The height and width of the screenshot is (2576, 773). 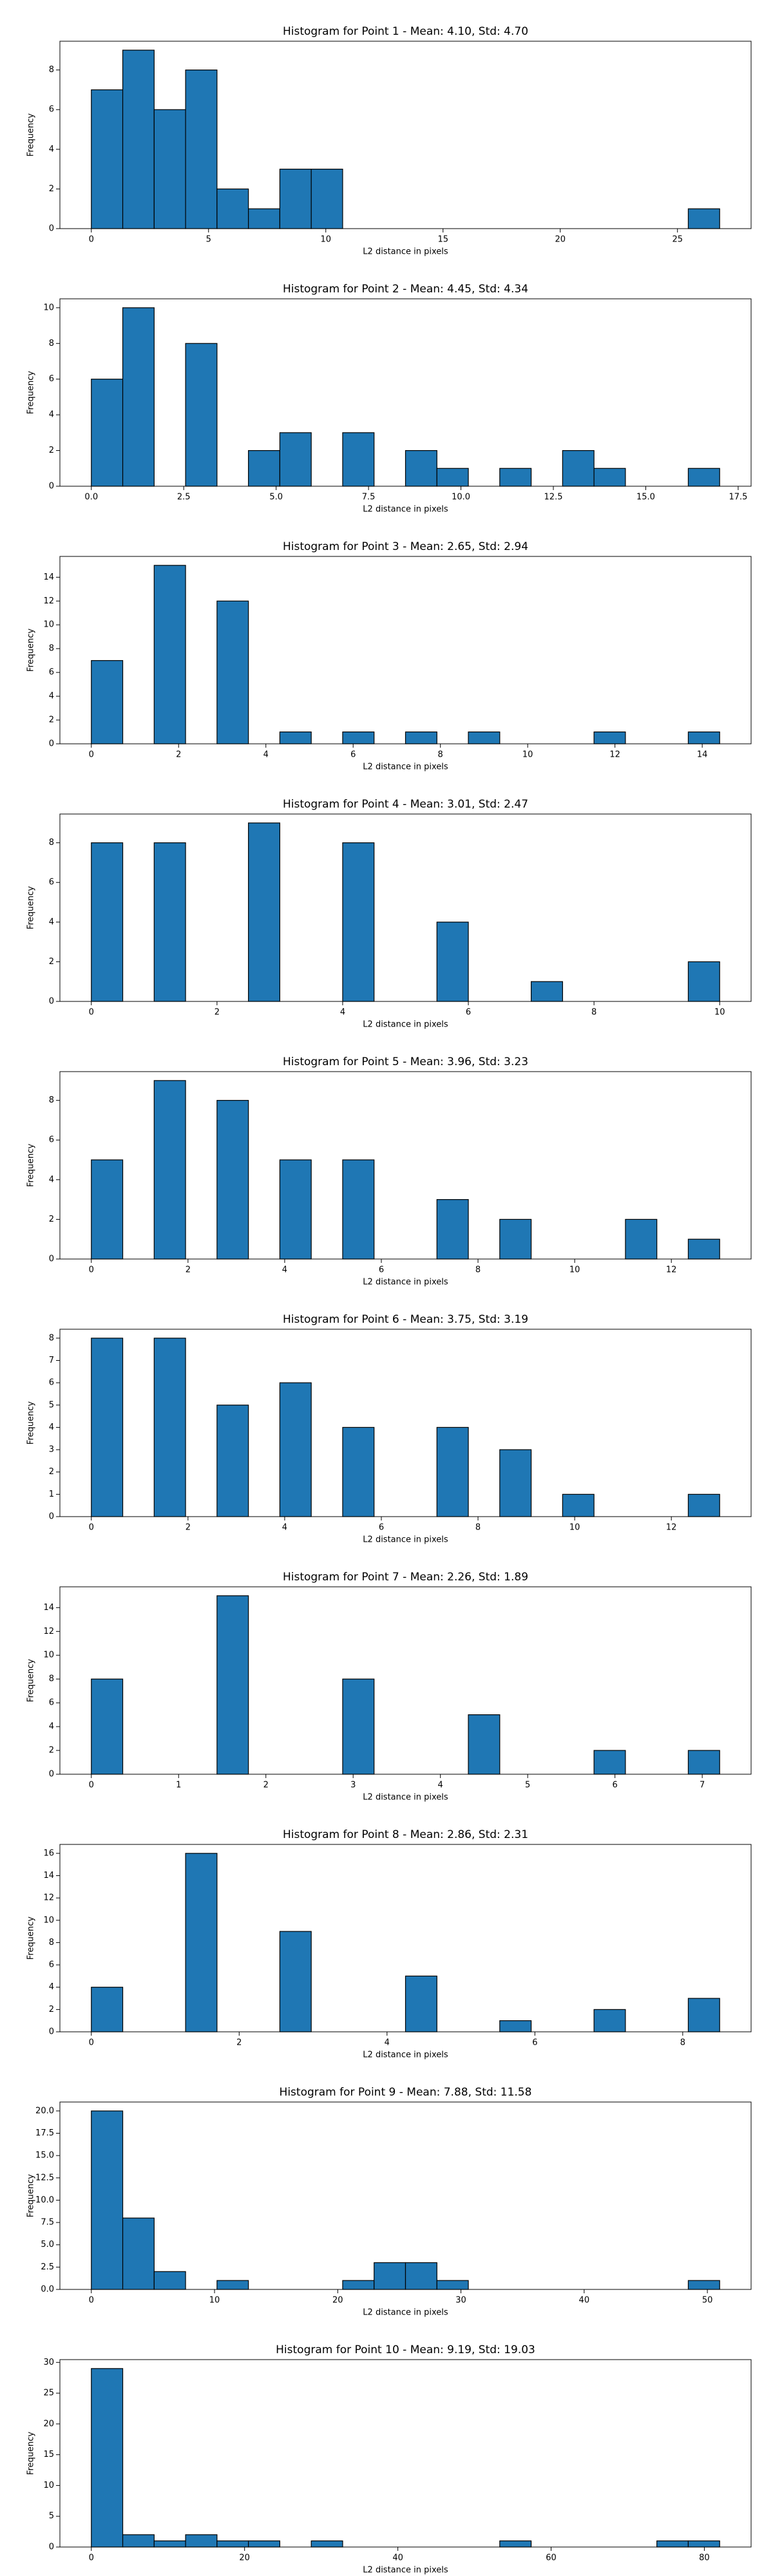 What do you see at coordinates (48, 2485) in the screenshot?
I see `y-tick-label: 10` at bounding box center [48, 2485].